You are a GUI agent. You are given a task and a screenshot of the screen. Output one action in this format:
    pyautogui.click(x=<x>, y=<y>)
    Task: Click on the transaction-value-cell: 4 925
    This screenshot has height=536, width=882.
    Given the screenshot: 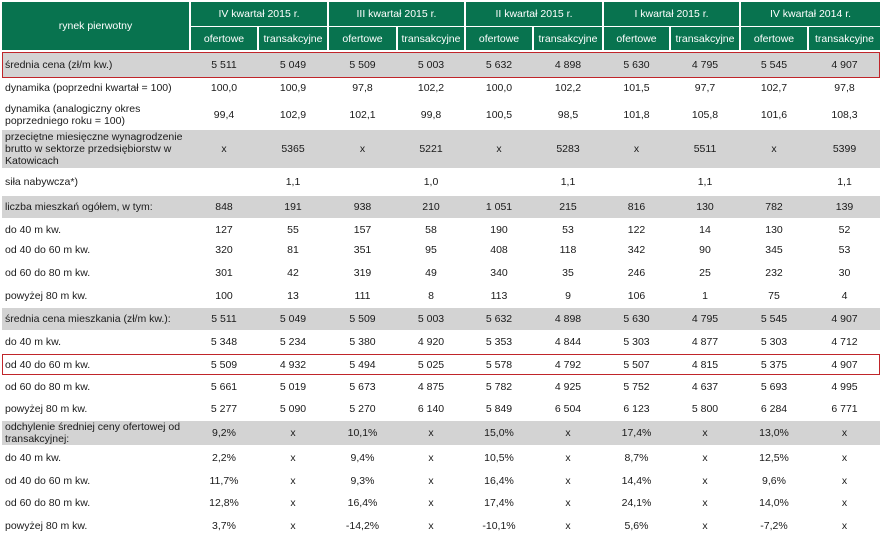 What is the action you would take?
    pyautogui.click(x=568, y=387)
    